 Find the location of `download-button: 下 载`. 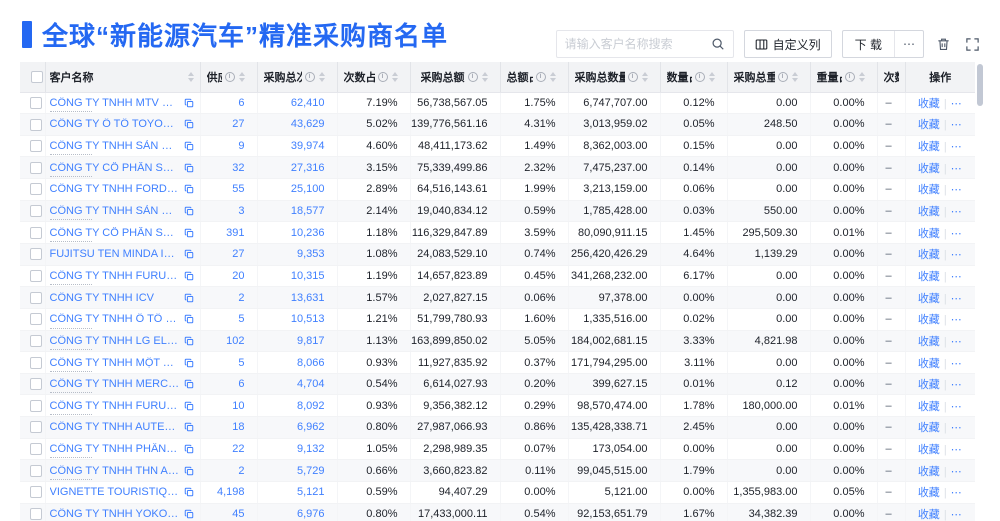

download-button: 下 载 is located at coordinates (868, 44).